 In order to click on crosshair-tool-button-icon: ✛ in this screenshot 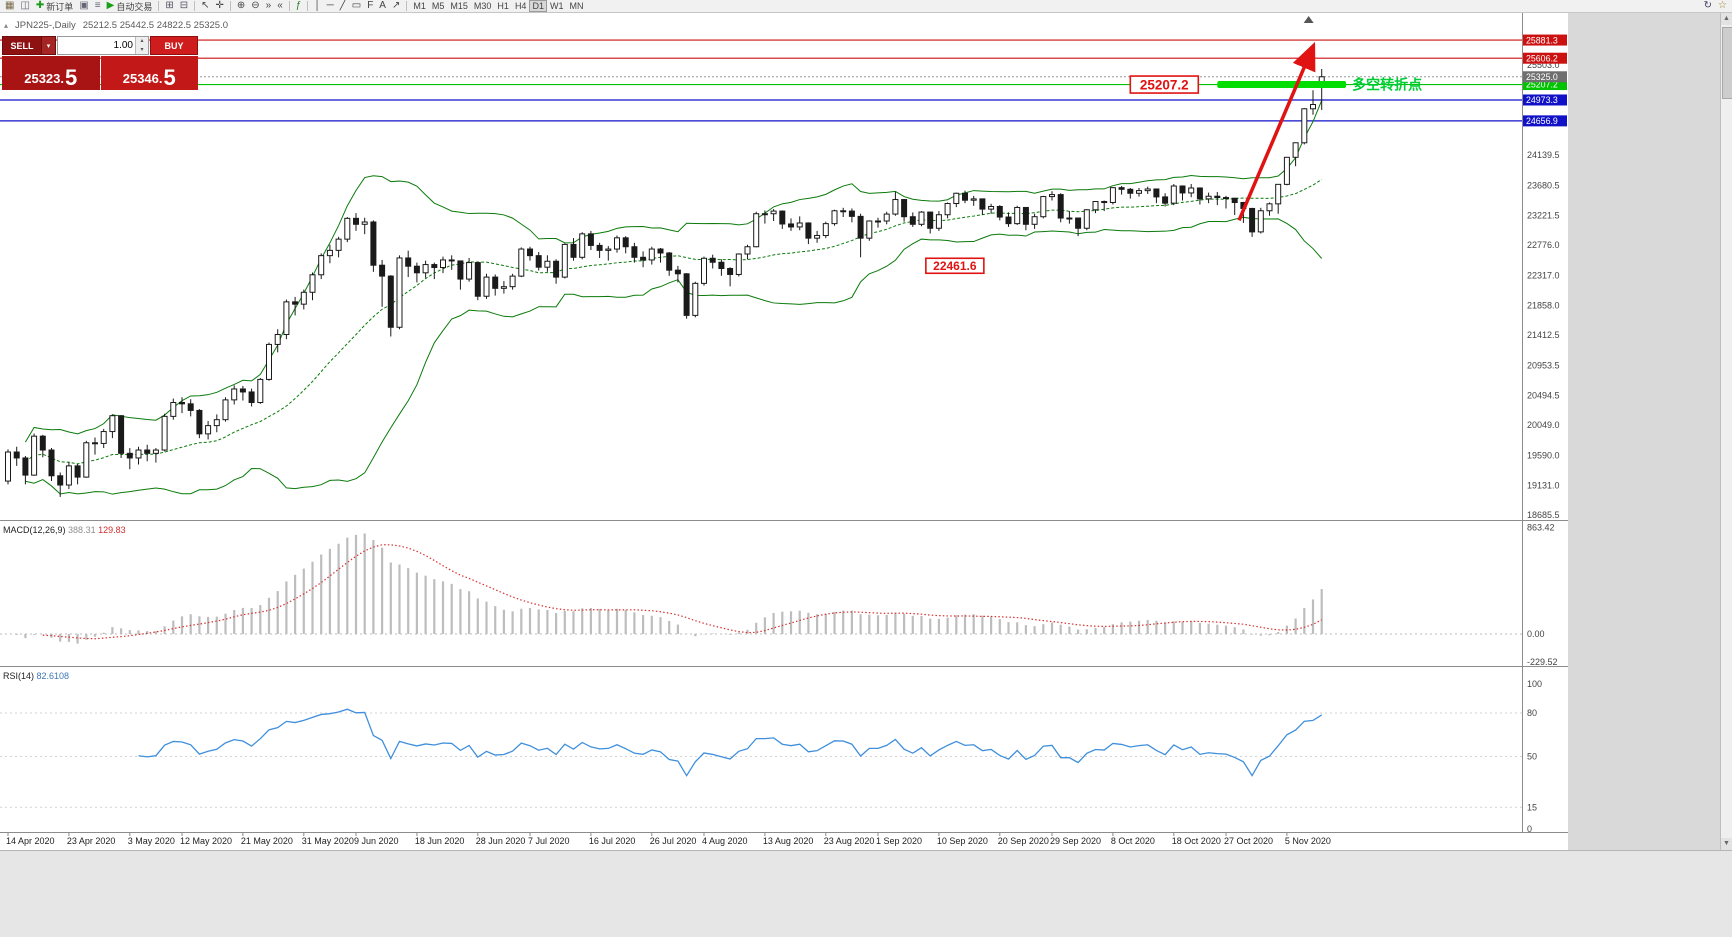, I will do `click(219, 5)`.